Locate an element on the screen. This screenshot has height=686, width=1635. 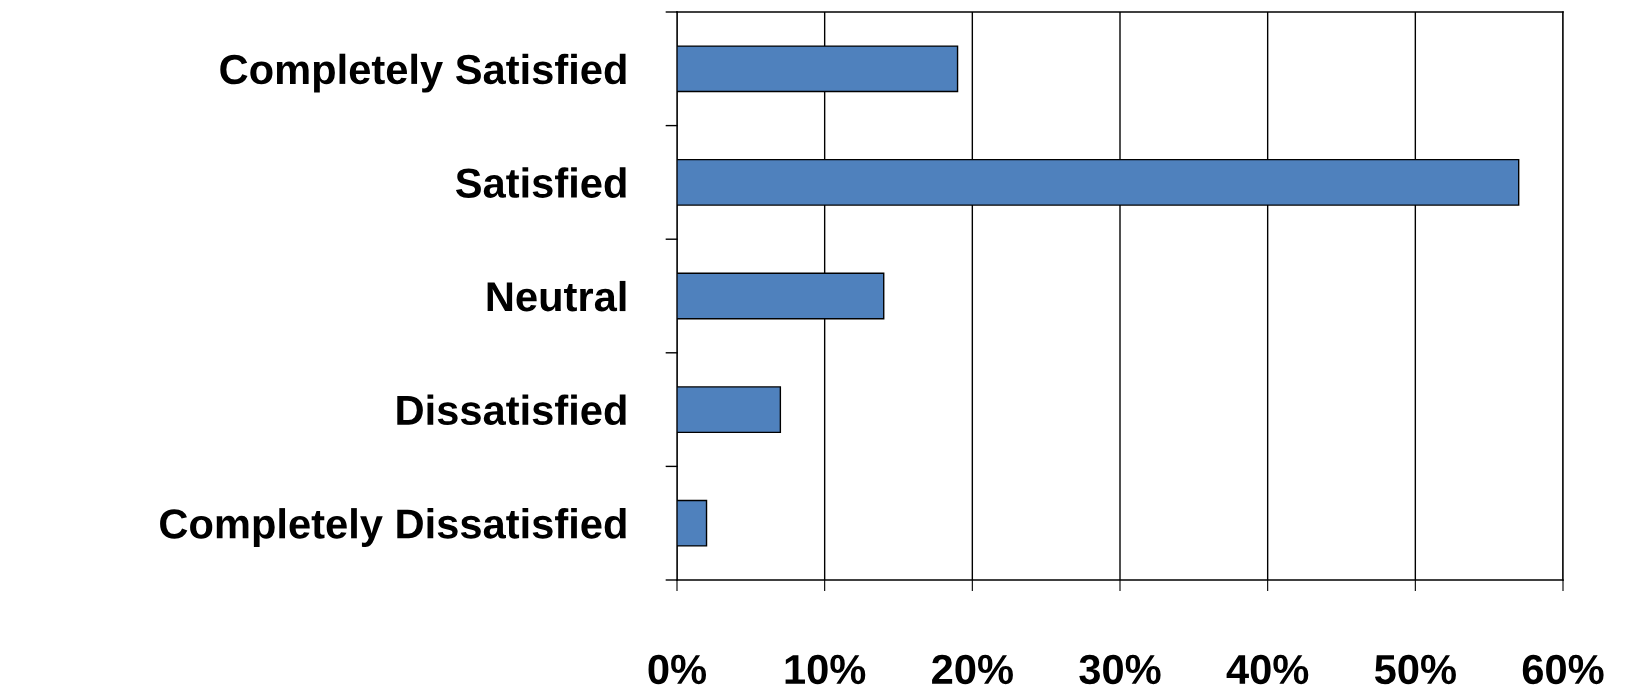
y-tick-label: Neutral is located at coordinates (556, 296).